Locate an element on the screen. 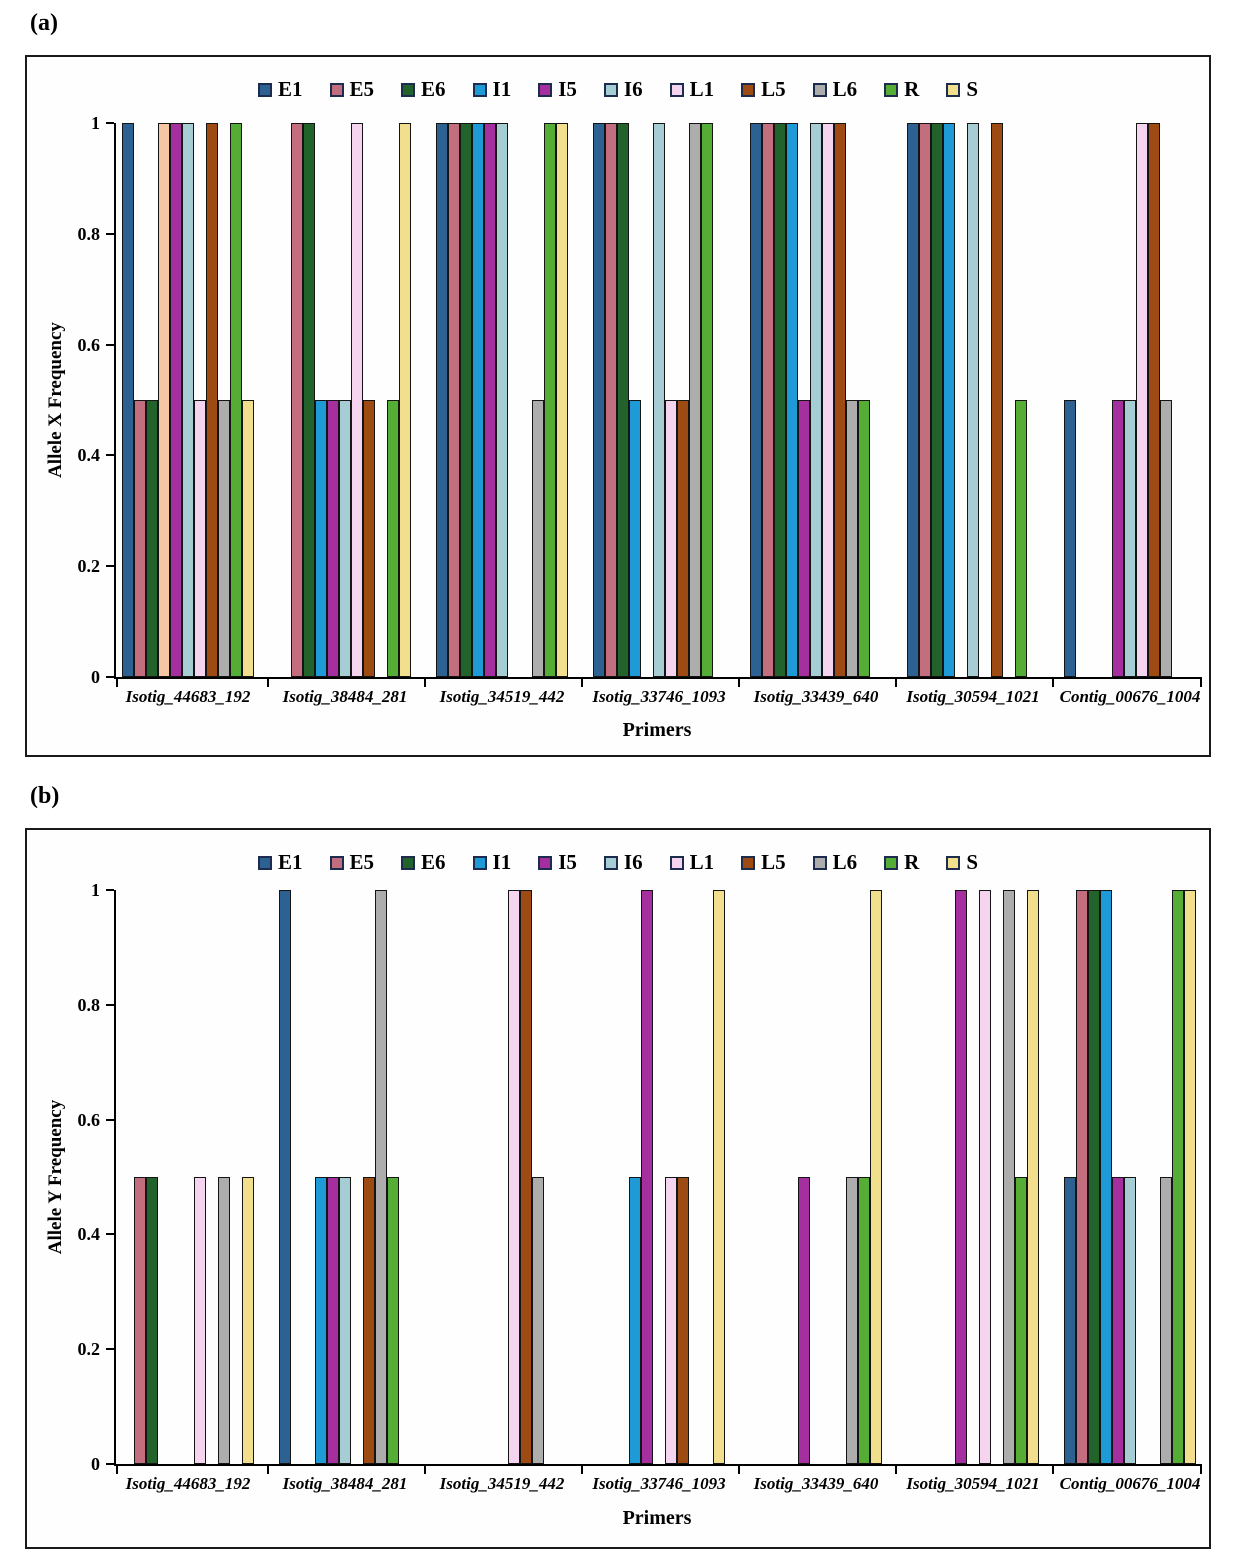 The width and height of the screenshot is (1236, 1568). legend-item-I1: I1 is located at coordinates (492, 89).